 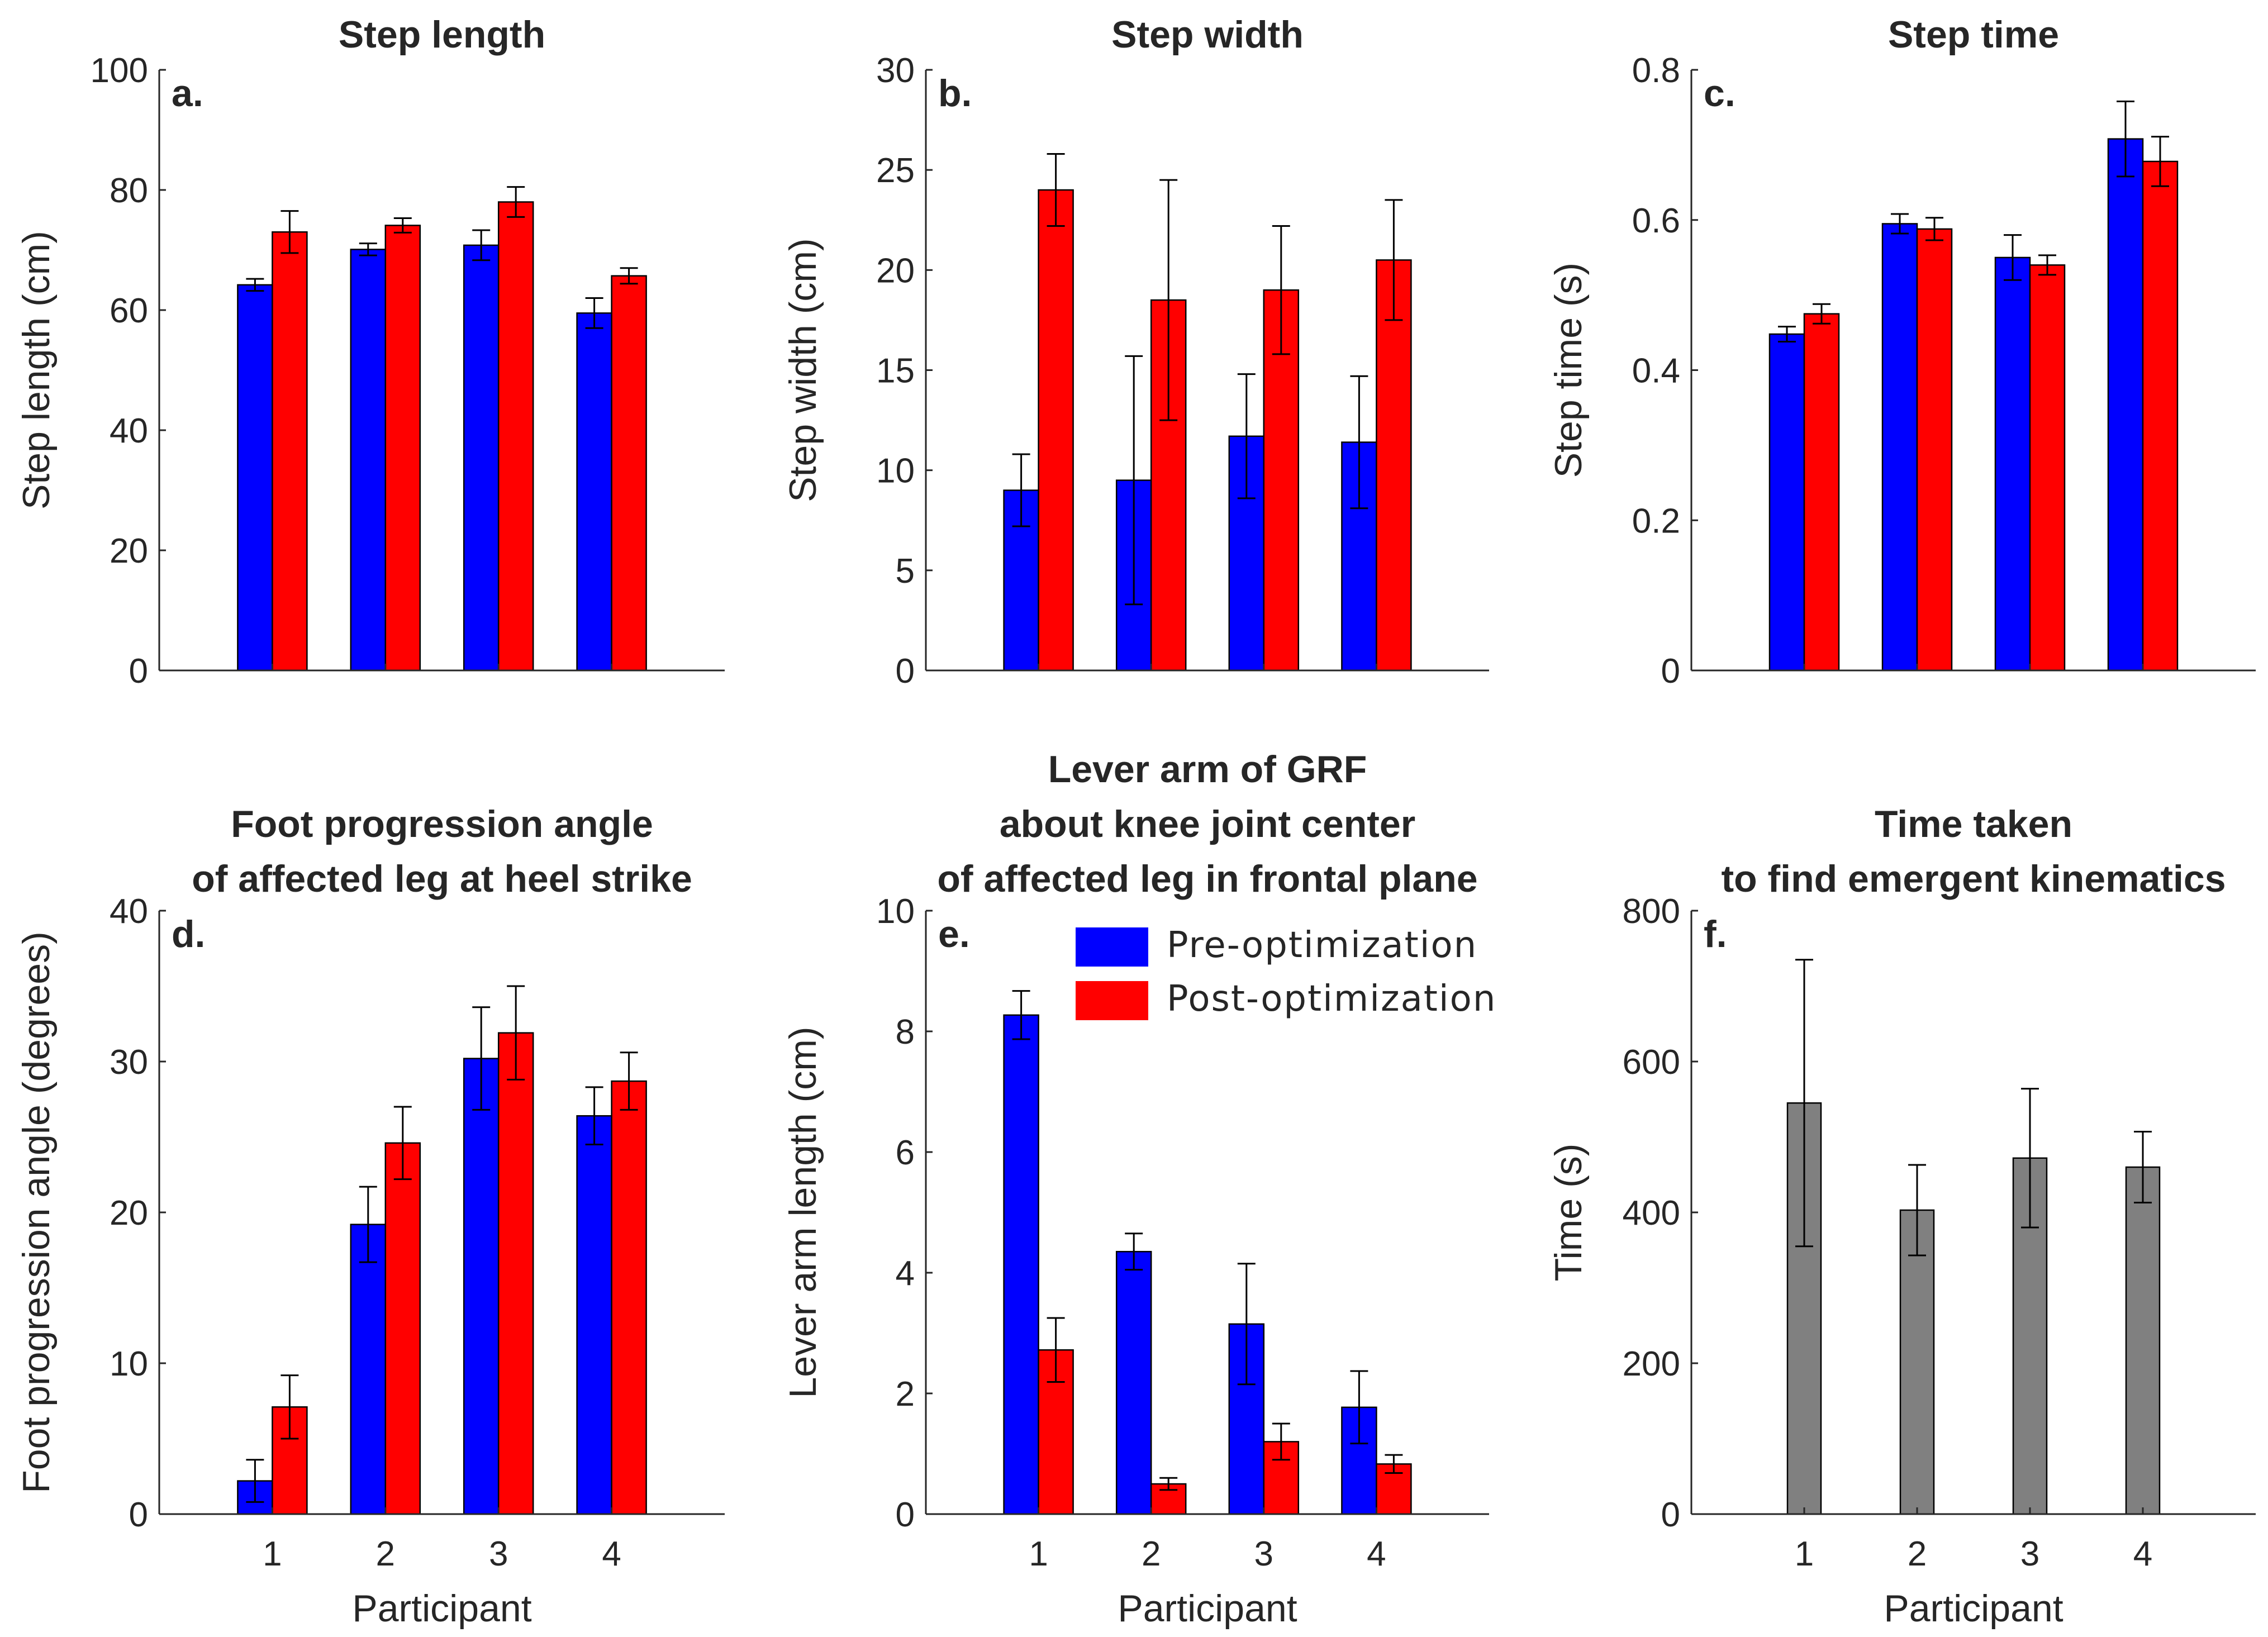 What do you see at coordinates (1651, 1062) in the screenshot?
I see `y-tick-label: 600` at bounding box center [1651, 1062].